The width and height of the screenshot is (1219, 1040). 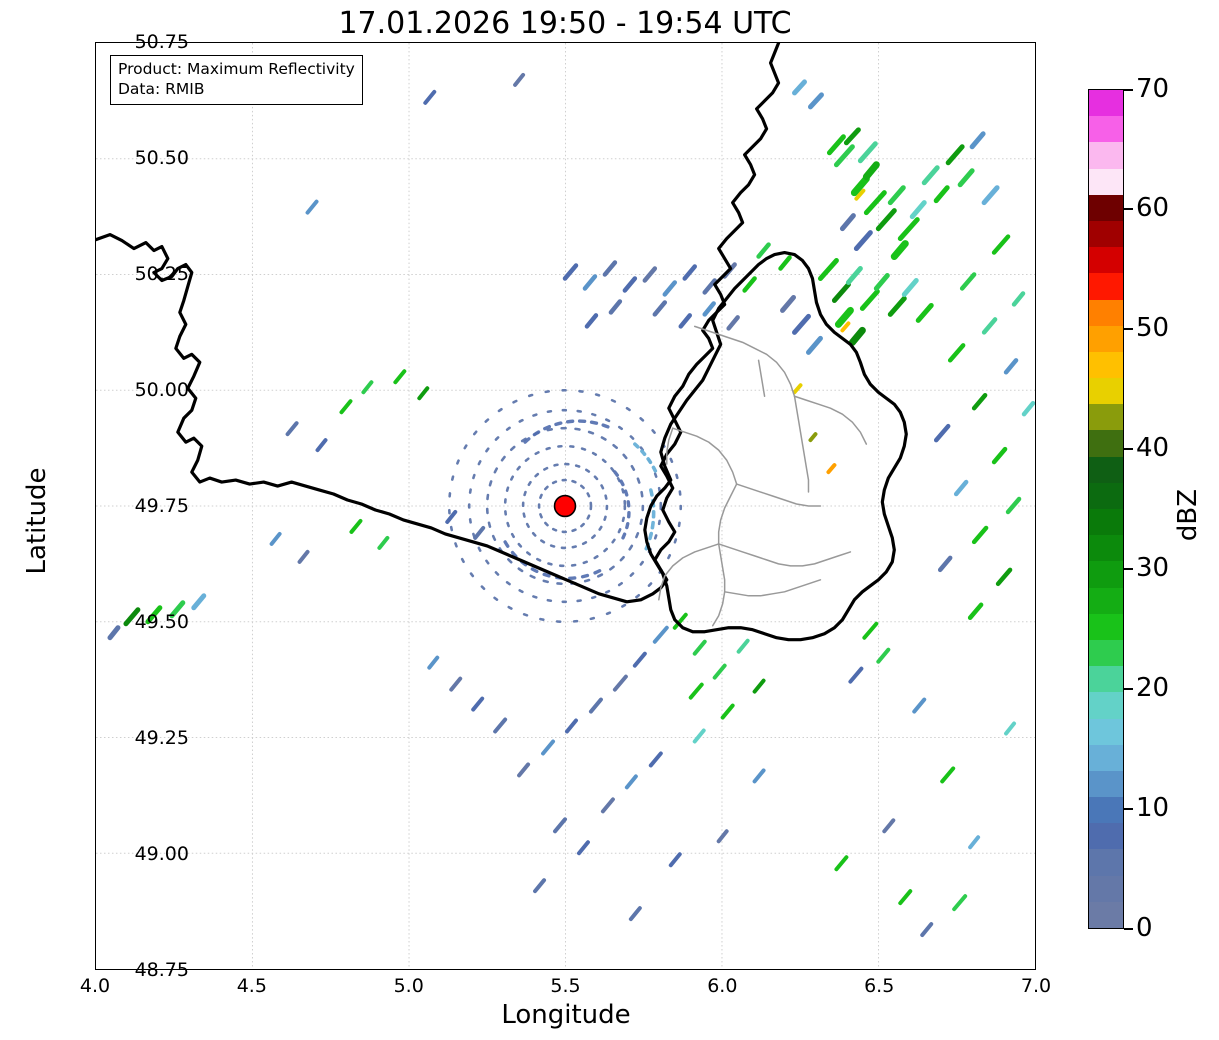 What do you see at coordinates (1036, 986) in the screenshot?
I see `xtick-label-7-0: 7.0` at bounding box center [1036, 986].